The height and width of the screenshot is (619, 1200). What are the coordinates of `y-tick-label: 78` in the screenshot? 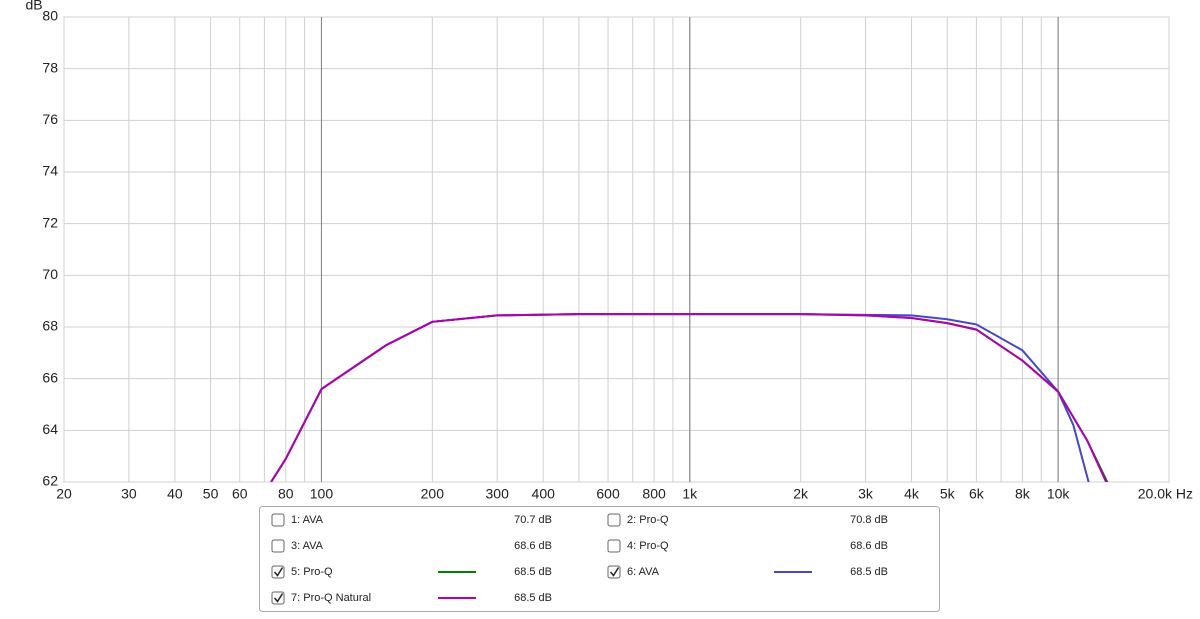 It's located at (50, 67).